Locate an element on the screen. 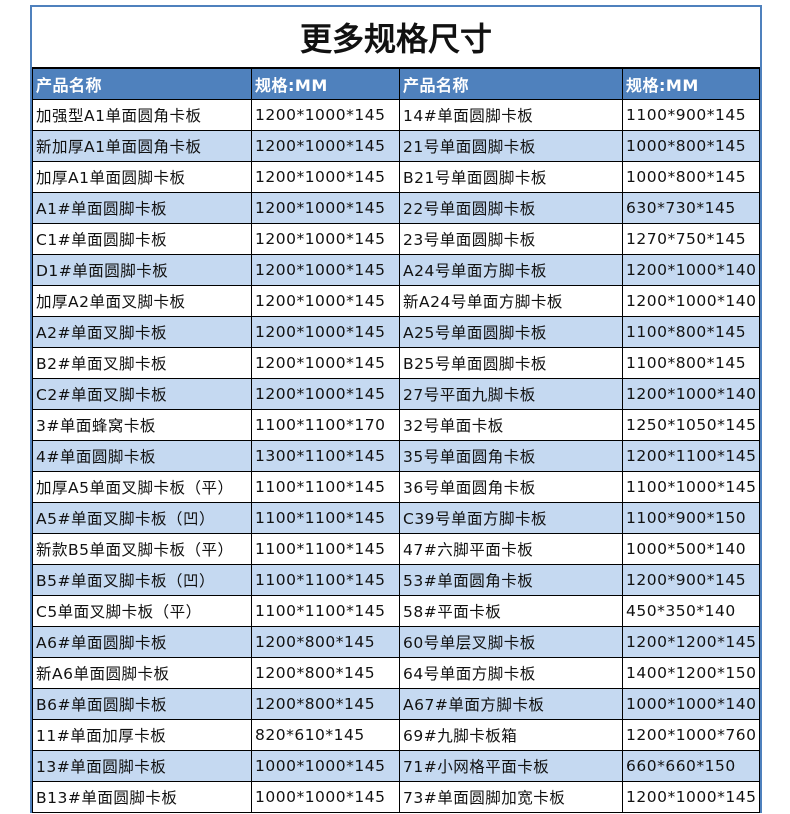  spec-cell: 1200*900*145 is located at coordinates (691, 580).